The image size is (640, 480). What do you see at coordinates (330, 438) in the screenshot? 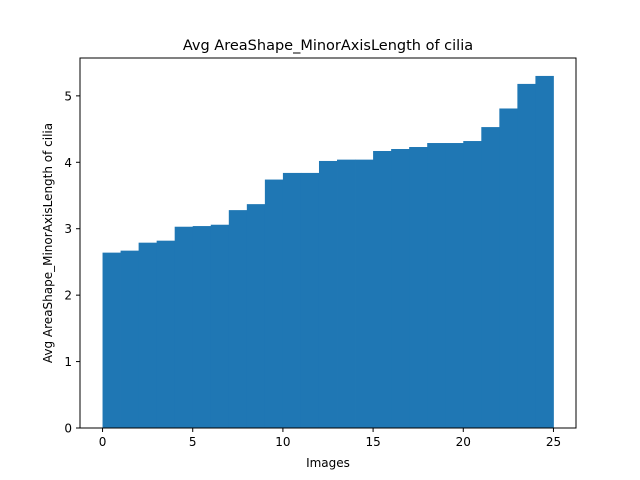
I see `x-axis-ticks: 0 5 10 15 20 25` at bounding box center [330, 438].